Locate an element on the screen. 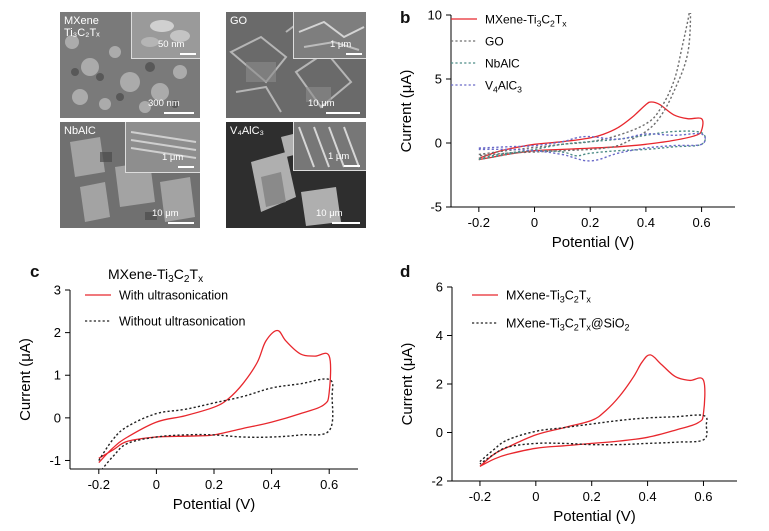 This screenshot has height=531, width=769. sem-inset-nbalc: 1 μm is located at coordinates (162, 147).